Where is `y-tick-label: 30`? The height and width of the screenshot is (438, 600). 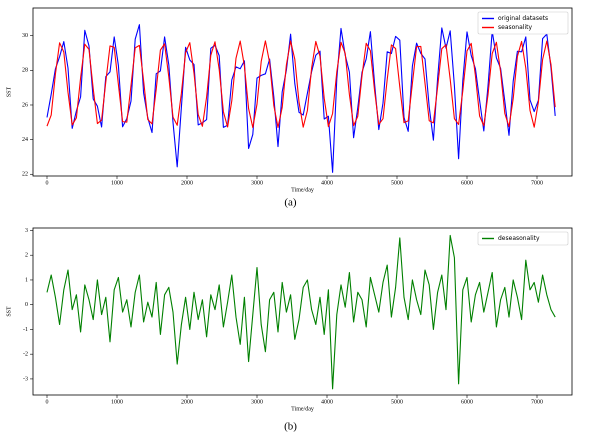
y-tick-label: 30 is located at coordinates (25, 36).